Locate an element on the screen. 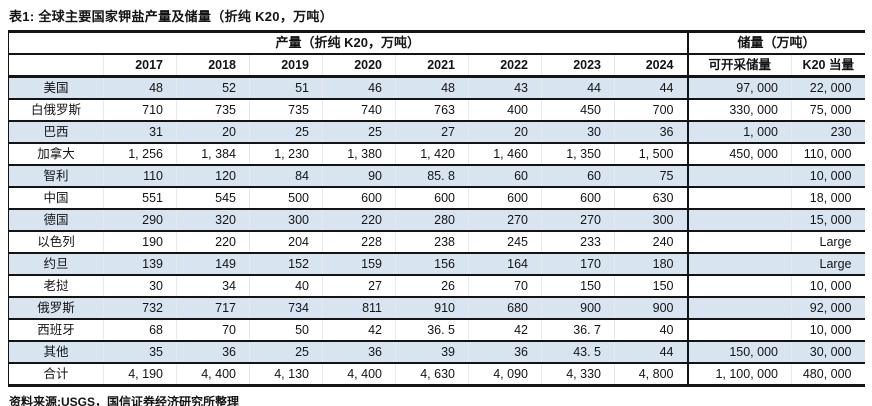 The height and width of the screenshot is (406, 872). production-value-cell: 734 is located at coordinates (286, 308).